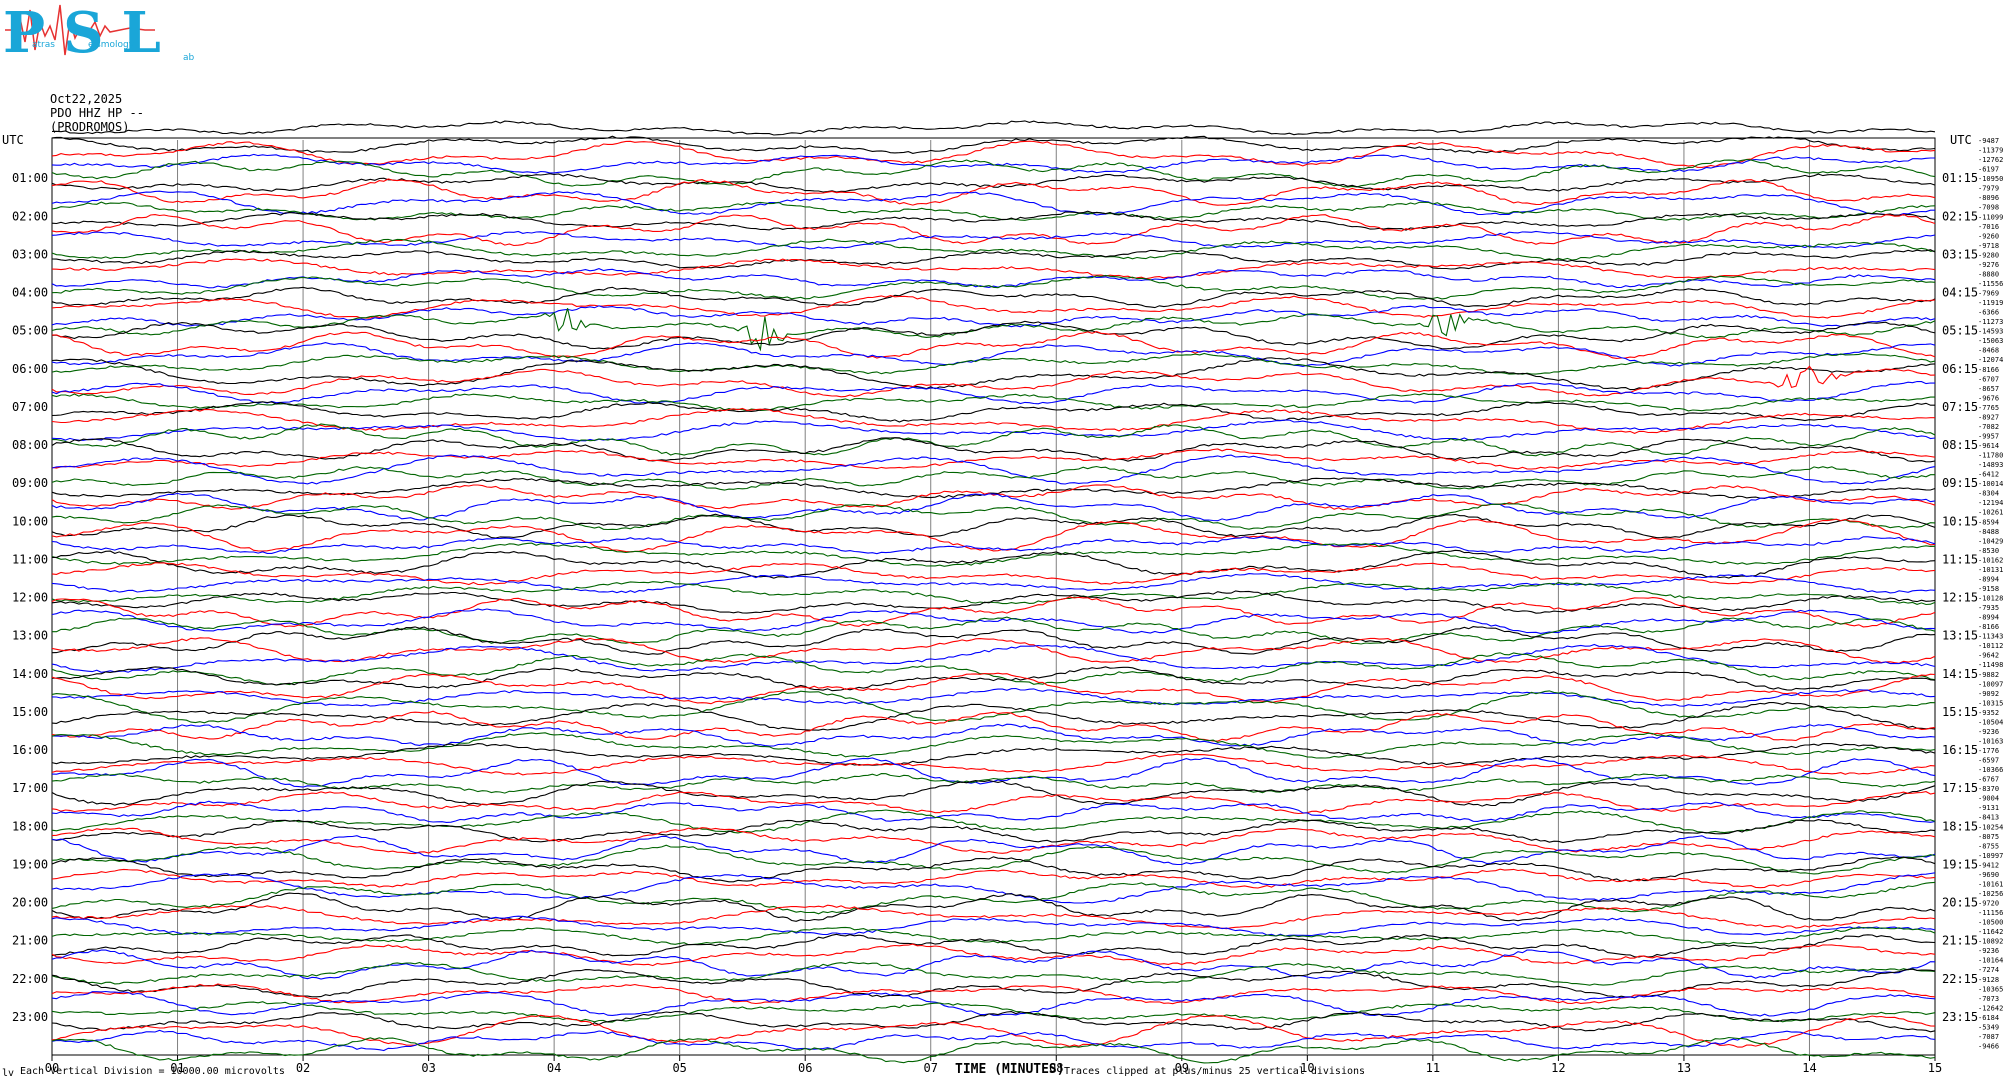 The height and width of the screenshot is (1080, 2010). What do you see at coordinates (13, 140) in the screenshot?
I see `left-axis-title: UTC` at bounding box center [13, 140].